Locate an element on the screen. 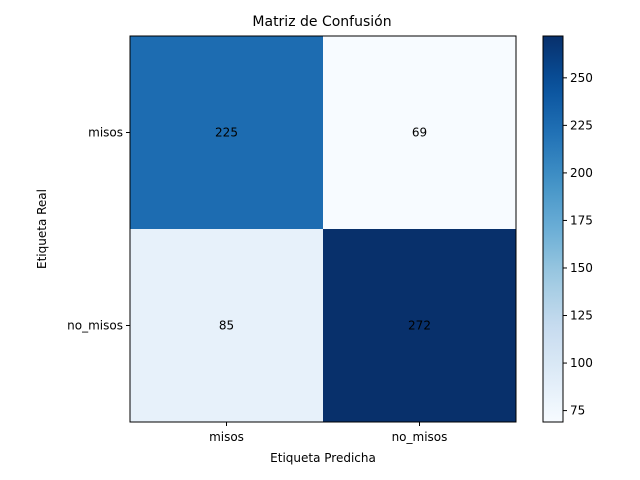 The image size is (640, 480). y-tick-label: misos is located at coordinates (105, 133).